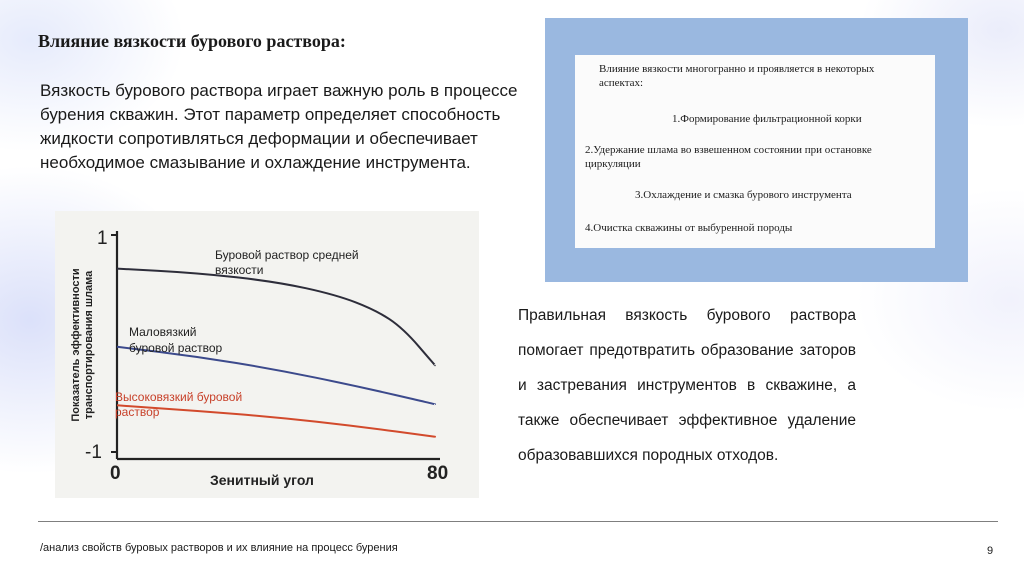 This screenshot has height=574, width=1024. I want to click on x-tick-label-start: 0, so click(115, 473).